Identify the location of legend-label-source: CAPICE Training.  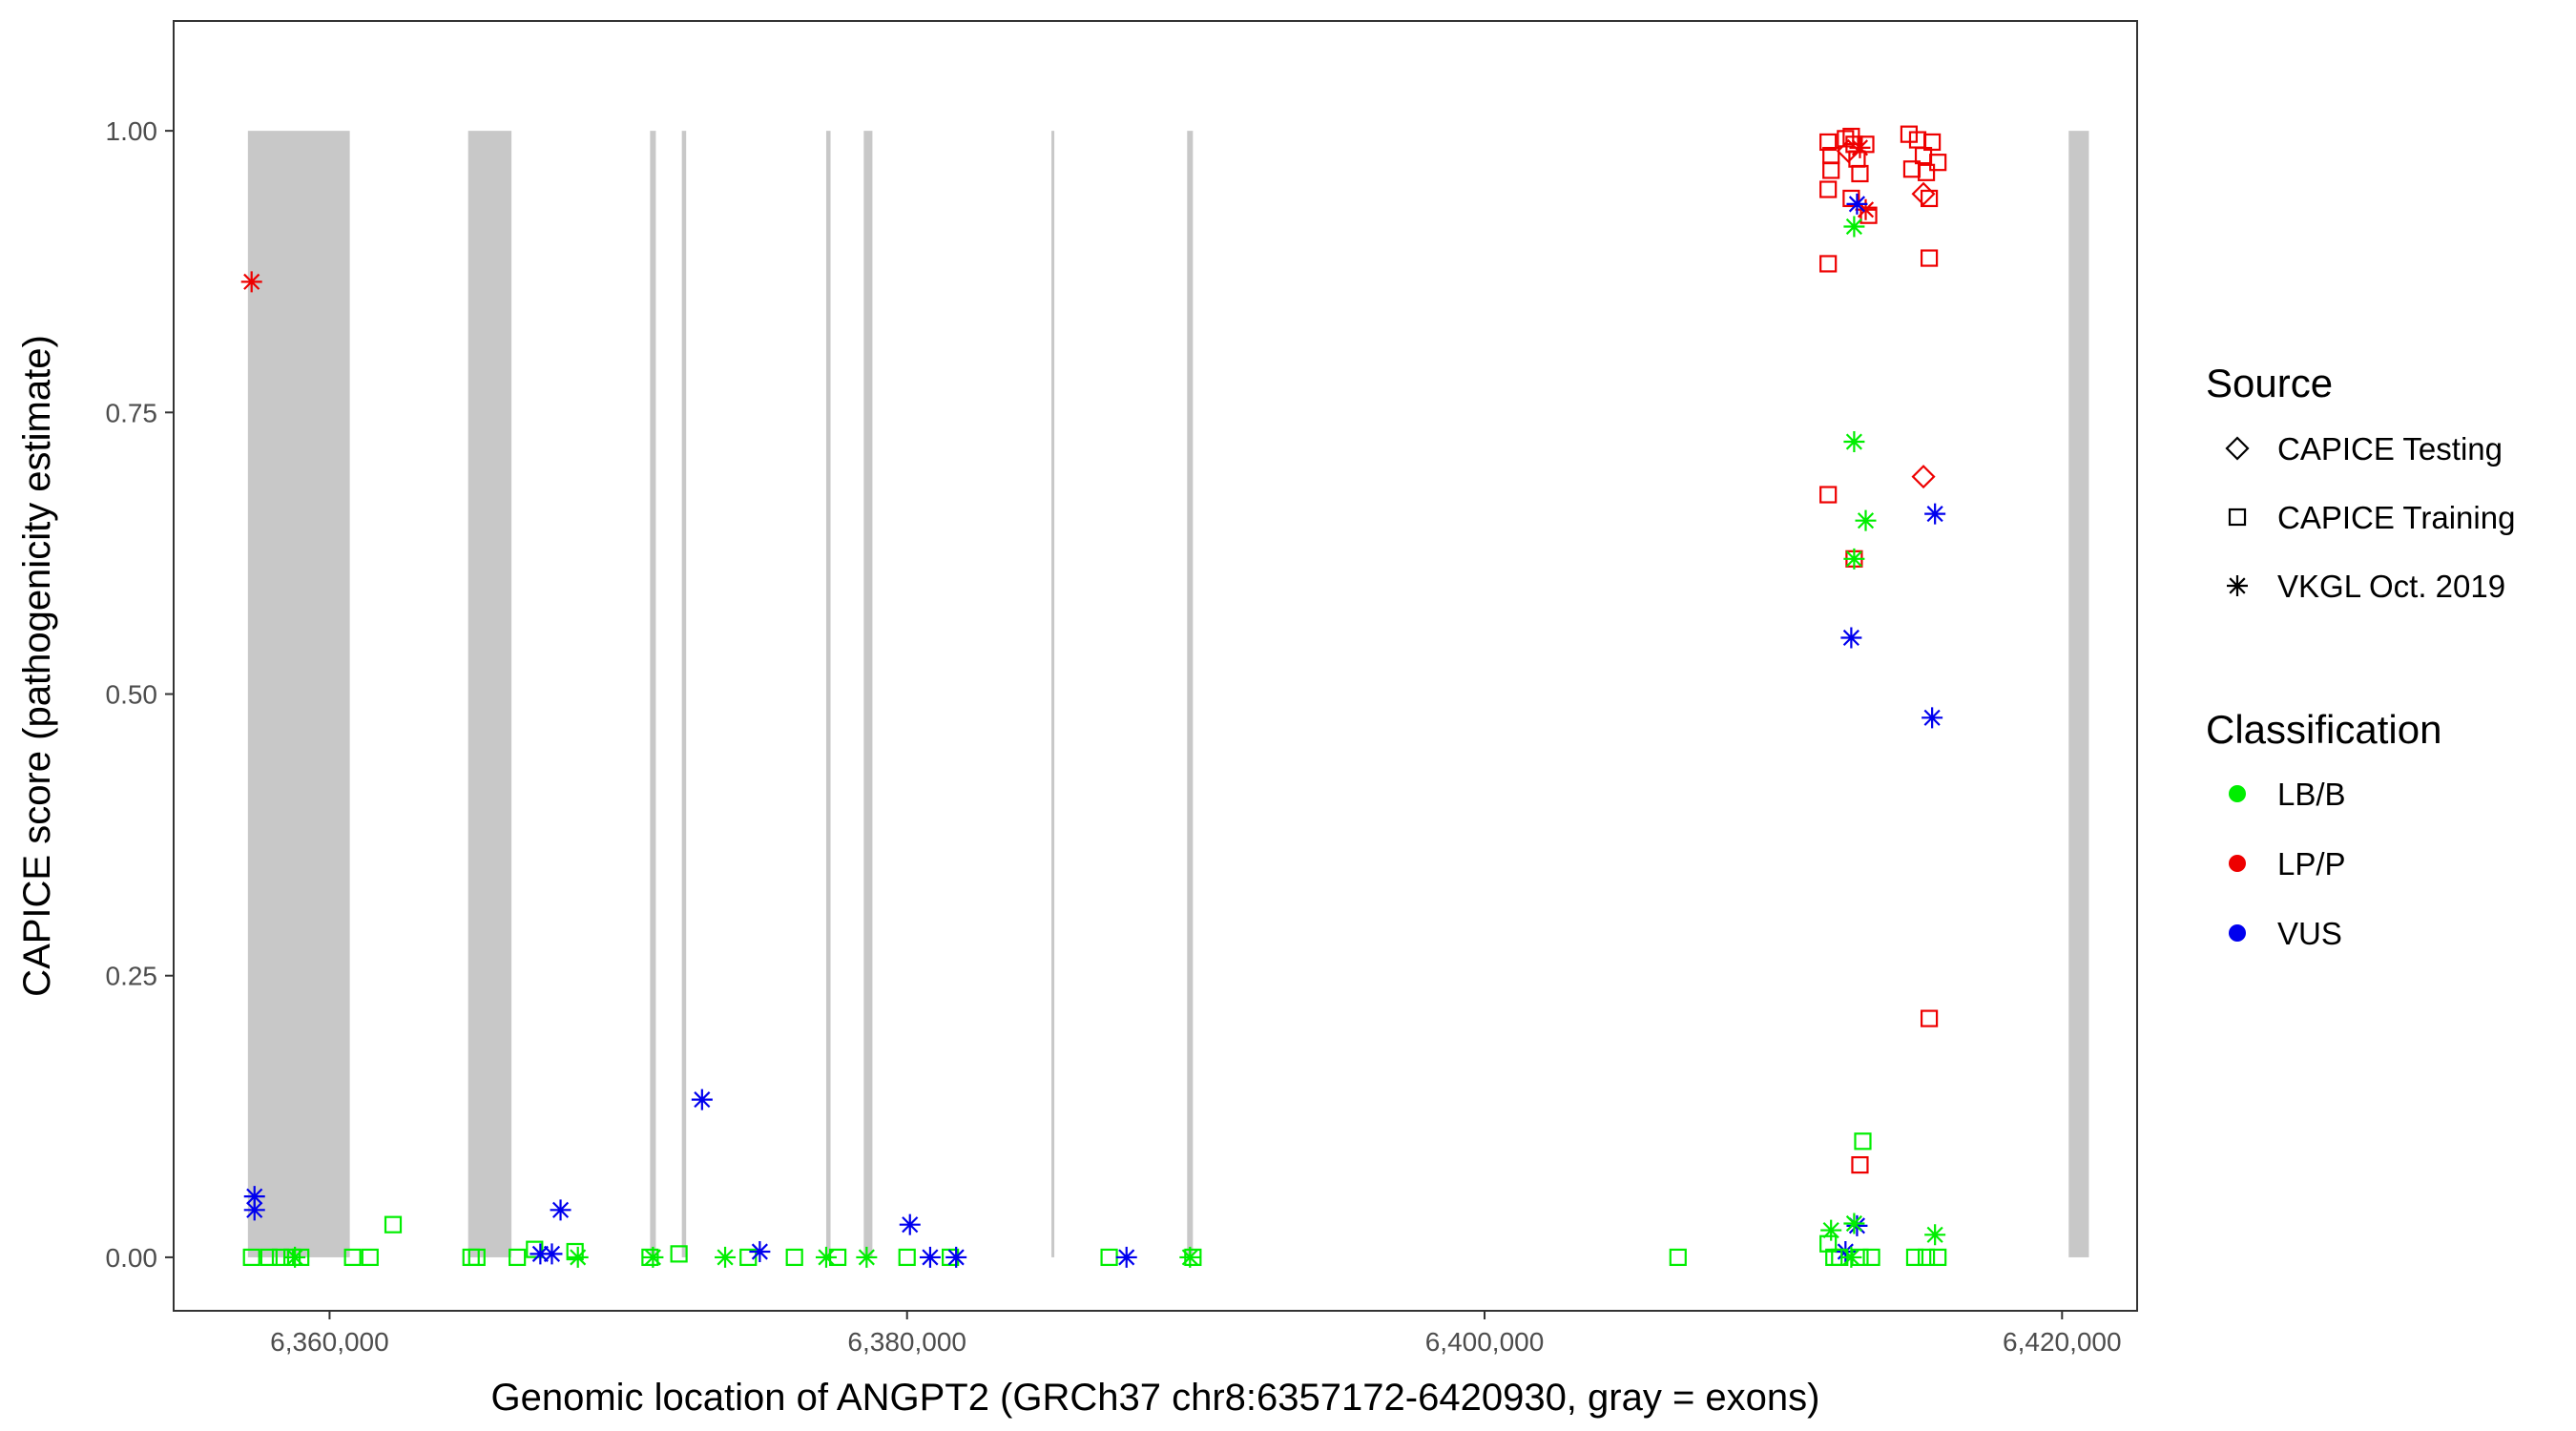
(2396, 517).